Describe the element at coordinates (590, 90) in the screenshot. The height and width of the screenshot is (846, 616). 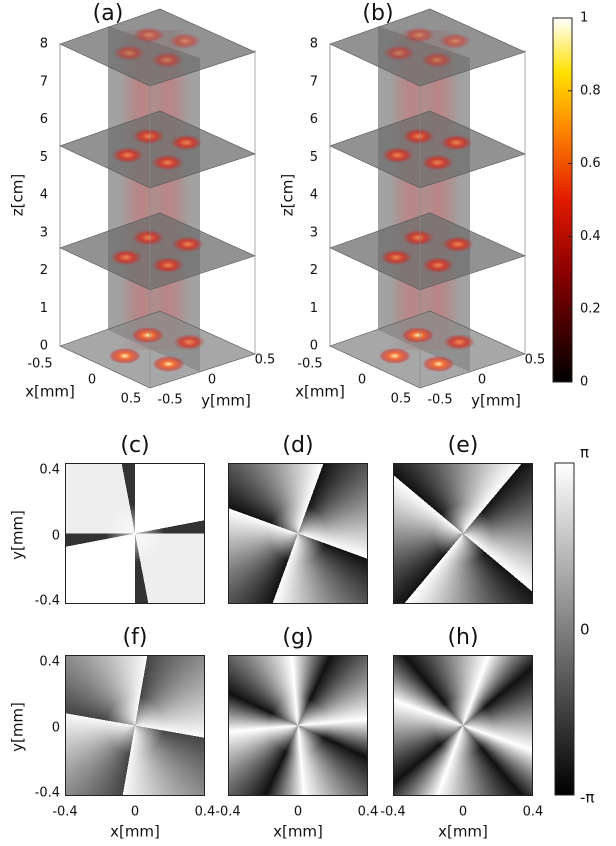
I see `colorbar-tick-label: 0.8` at that location.